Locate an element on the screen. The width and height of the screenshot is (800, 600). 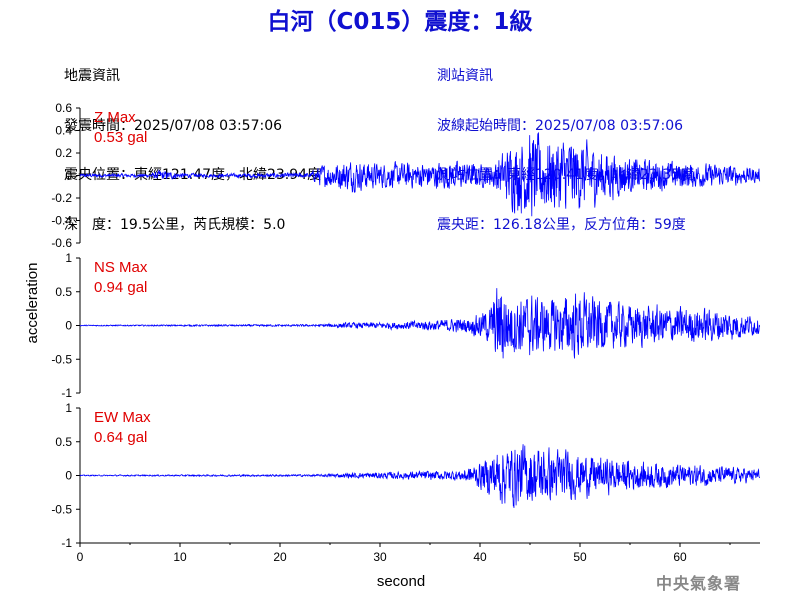
waveform-z is located at coordinates (420, 174).